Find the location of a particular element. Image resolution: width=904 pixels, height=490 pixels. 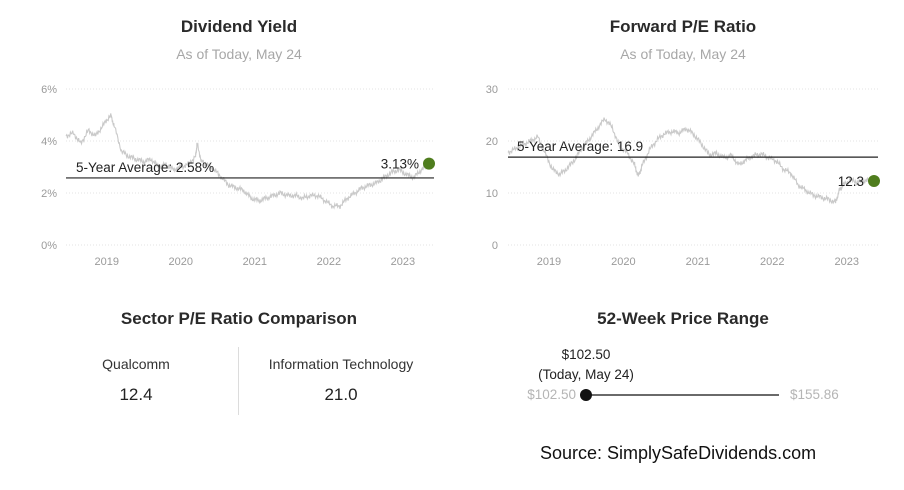

y-tick-label: 10 is located at coordinates (492, 194).